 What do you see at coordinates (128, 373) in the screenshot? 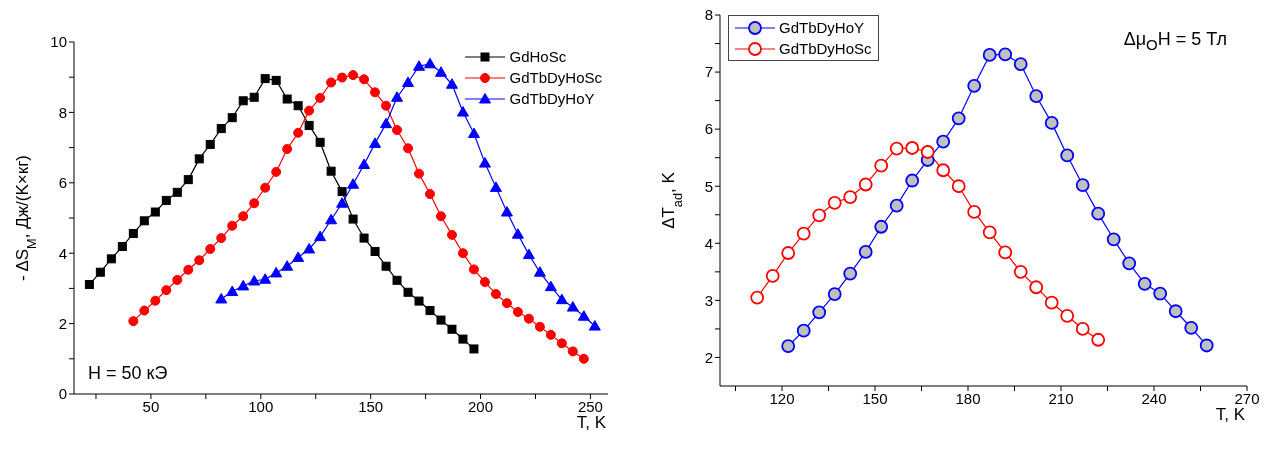
I see `annotation: H = 50 кЭ` at bounding box center [128, 373].